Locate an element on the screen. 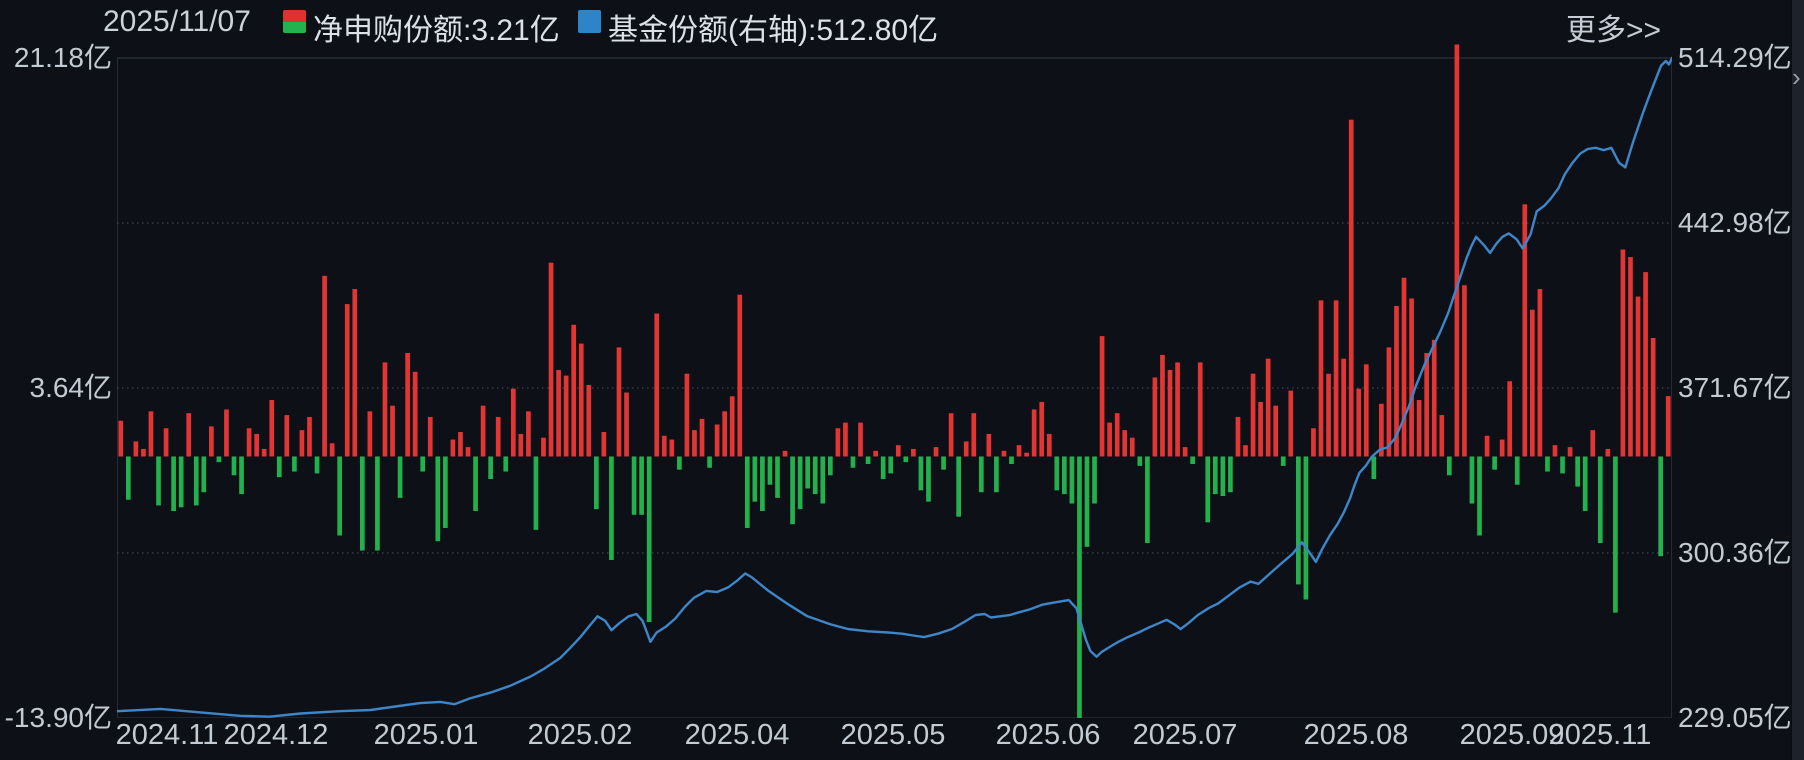 This screenshot has height=760, width=1804. x-axis-label: 2025.04 is located at coordinates (737, 735).